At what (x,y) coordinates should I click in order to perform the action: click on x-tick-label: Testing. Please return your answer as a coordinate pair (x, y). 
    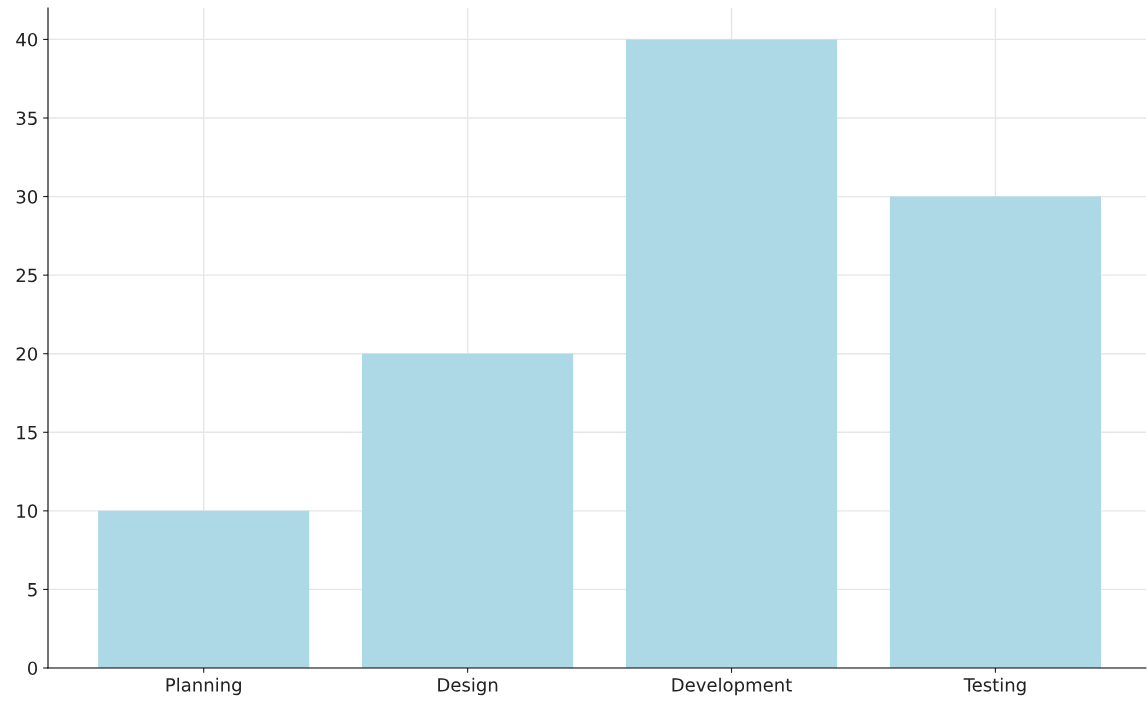
    Looking at the image, I should click on (994, 686).